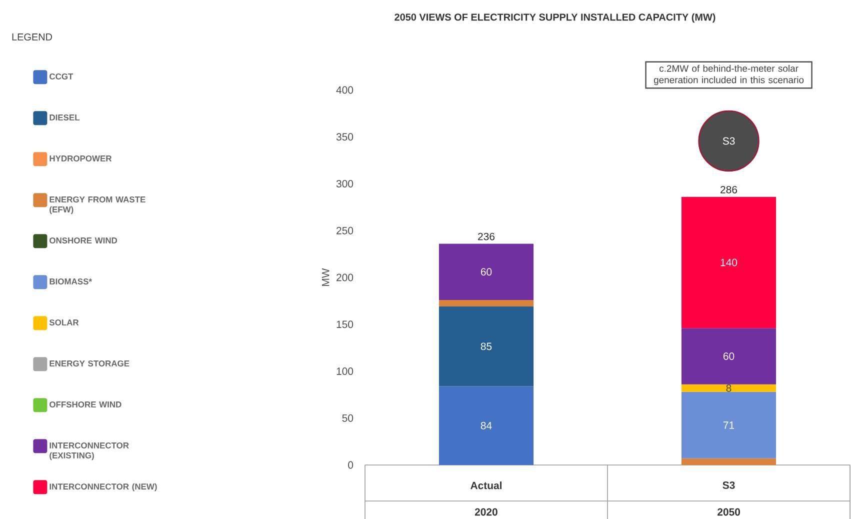 Image resolution: width=851 pixels, height=519 pixels. I want to click on data-label: 8, so click(729, 388).